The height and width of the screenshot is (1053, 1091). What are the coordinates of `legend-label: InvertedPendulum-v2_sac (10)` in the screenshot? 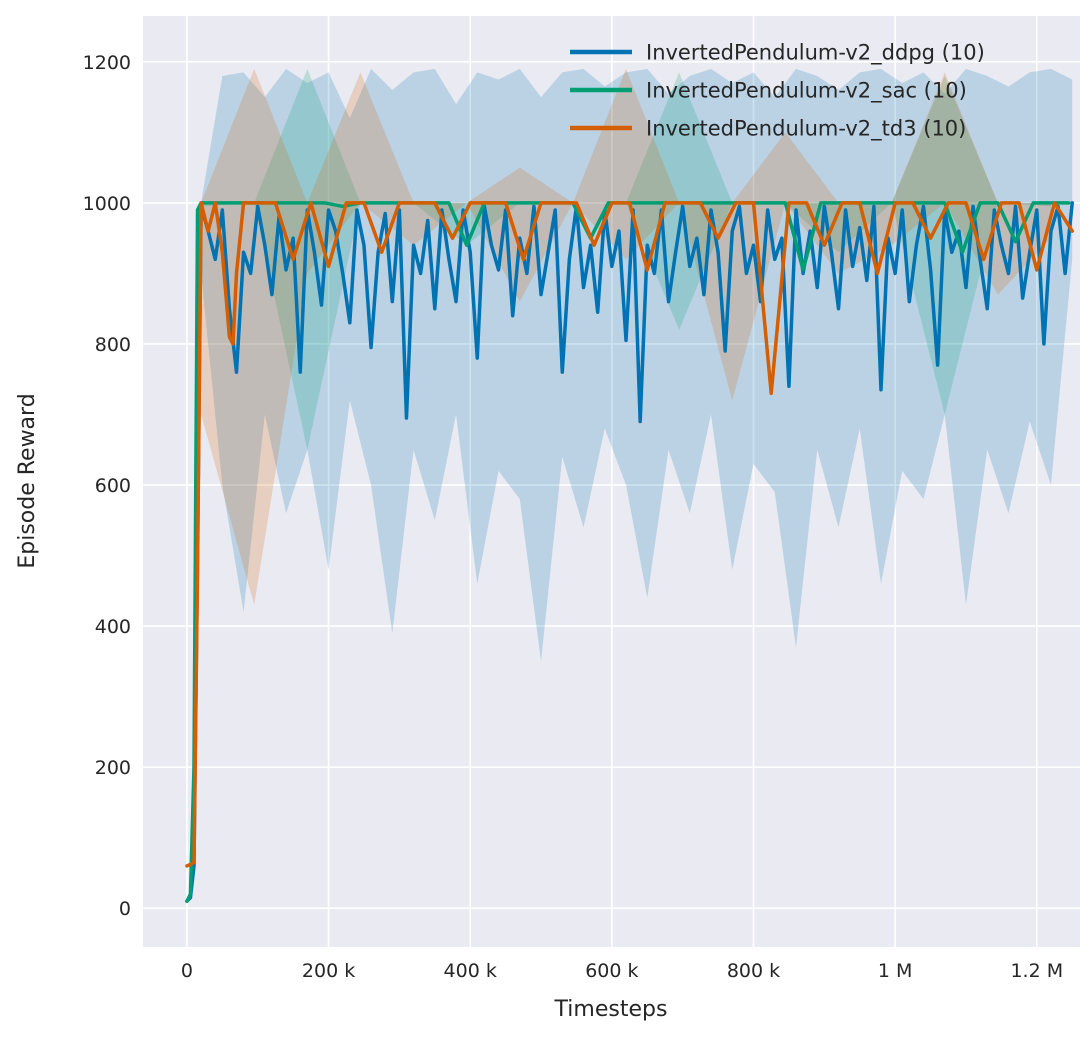 It's located at (806, 91).